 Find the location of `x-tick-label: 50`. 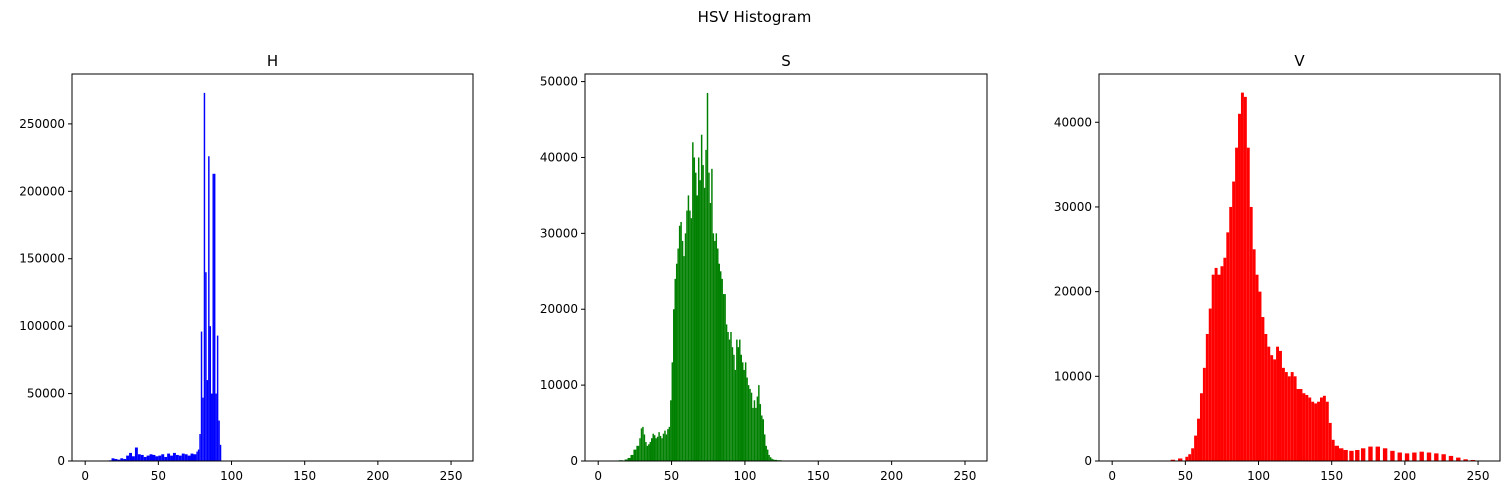

x-tick-label: 50 is located at coordinates (671, 476).